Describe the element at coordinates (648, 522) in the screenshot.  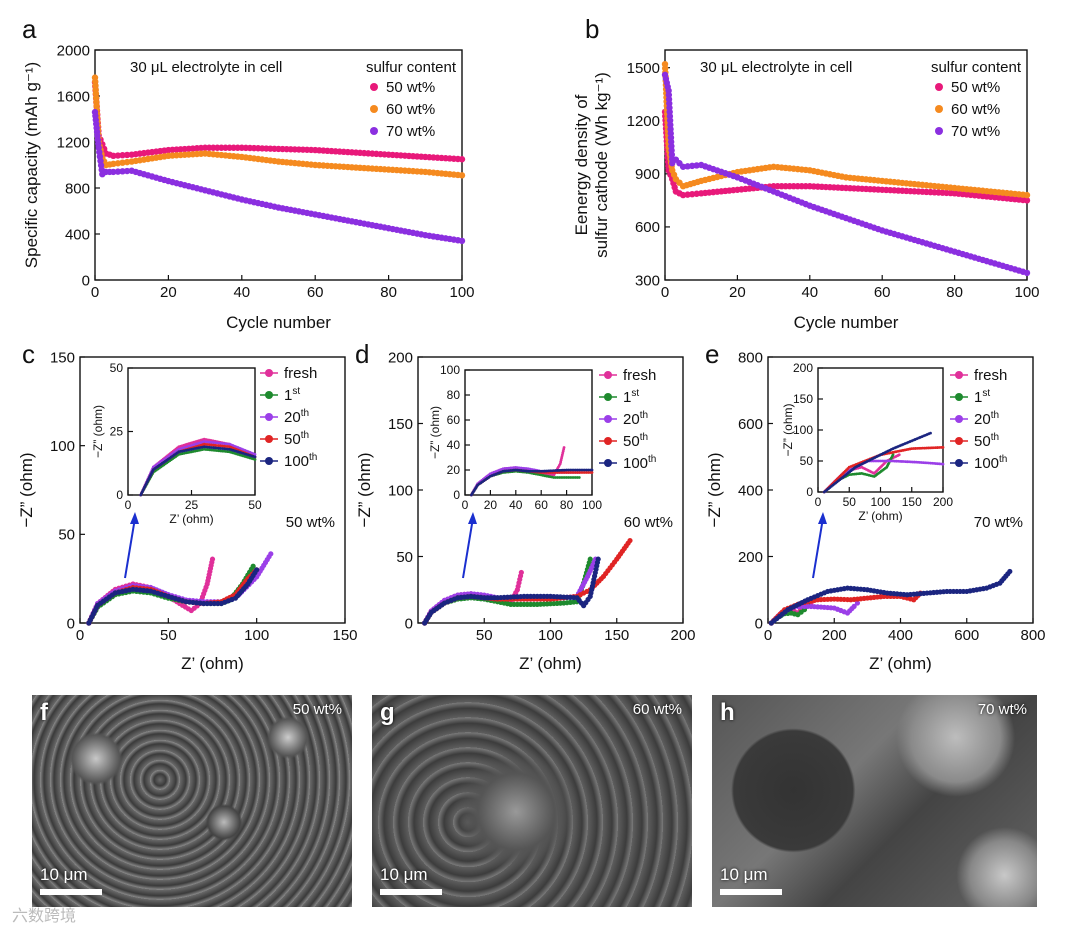
I see `sulfur-label: 60 wt%` at that location.